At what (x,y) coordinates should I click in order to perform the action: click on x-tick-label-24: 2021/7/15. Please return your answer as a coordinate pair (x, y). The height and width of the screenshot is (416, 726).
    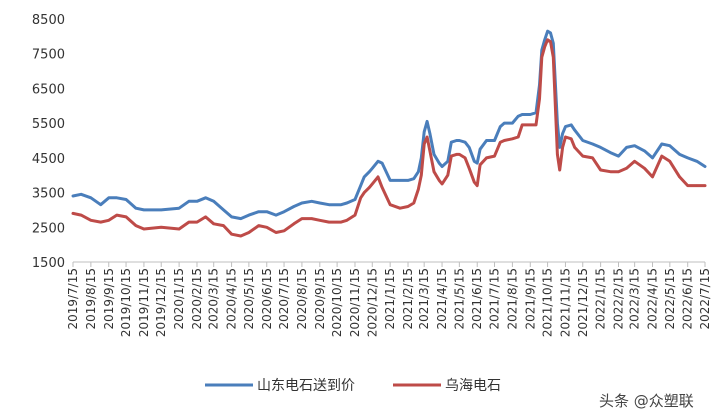
    Looking at the image, I should click on (495, 299).